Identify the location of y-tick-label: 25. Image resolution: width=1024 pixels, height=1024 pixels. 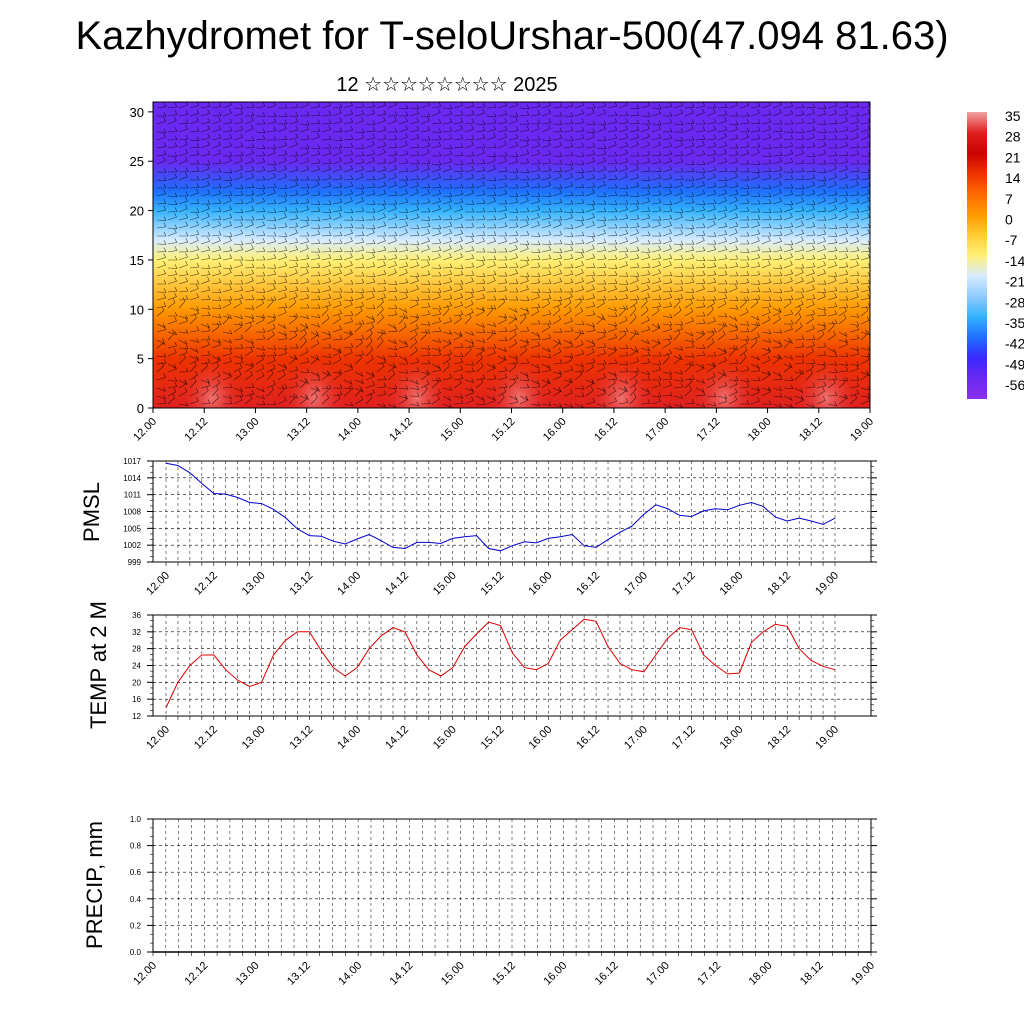
(137, 161).